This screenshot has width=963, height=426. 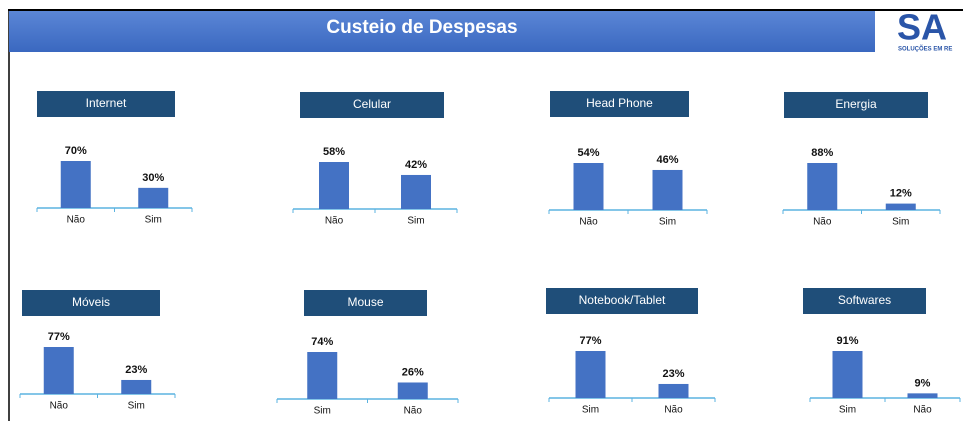 What do you see at coordinates (922, 27) in the screenshot?
I see `logo: SA` at bounding box center [922, 27].